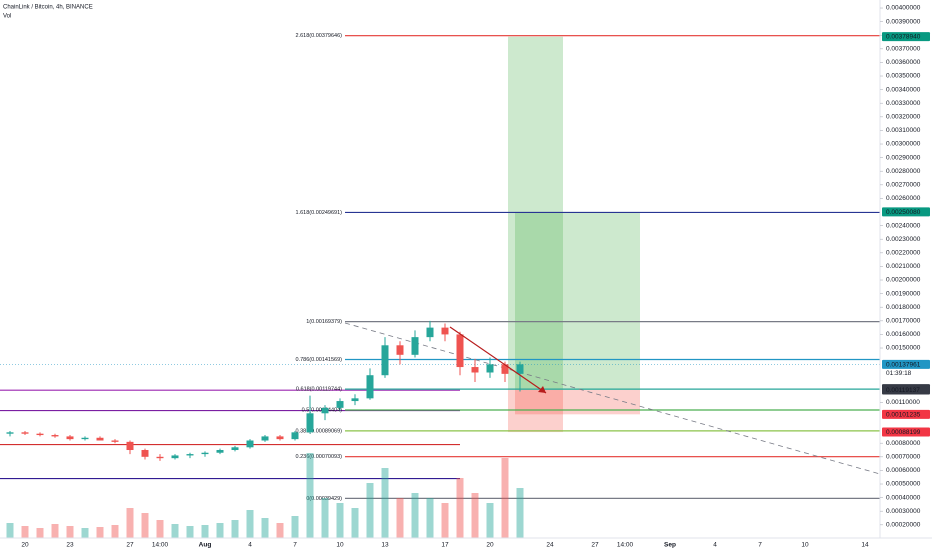  What do you see at coordinates (903, 293) in the screenshot?
I see `y-tick-label: 0.00190000` at bounding box center [903, 293].